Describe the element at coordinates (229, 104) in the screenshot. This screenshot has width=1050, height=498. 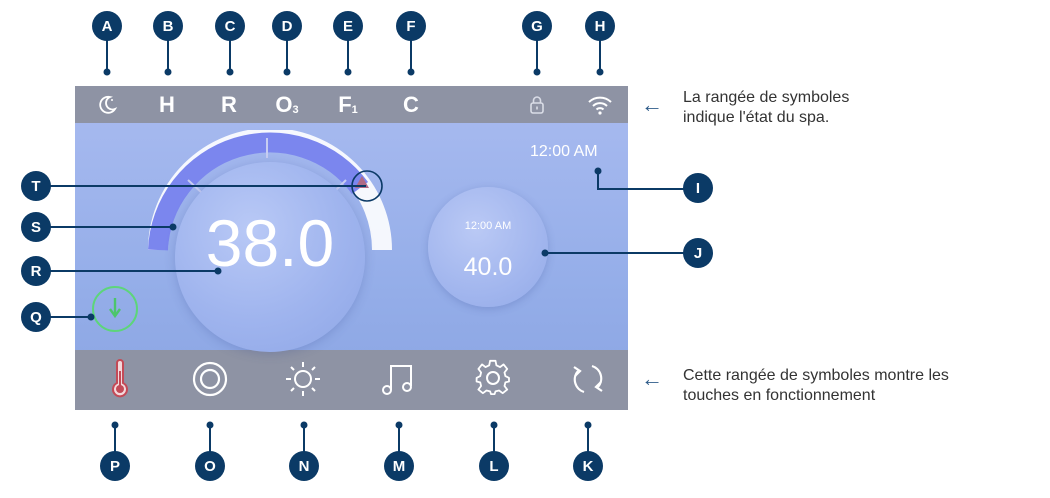
I see `status-ready: R` at that location.